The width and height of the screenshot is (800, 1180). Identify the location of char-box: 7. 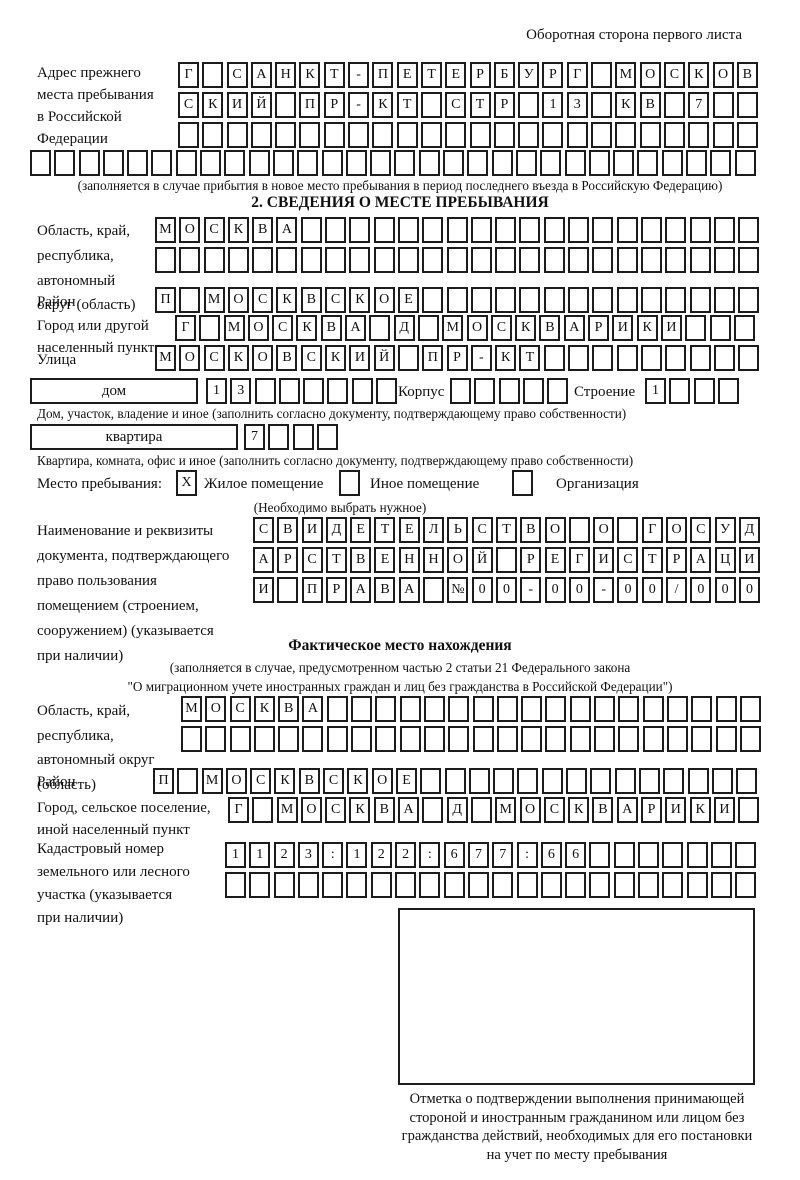
(503, 855).